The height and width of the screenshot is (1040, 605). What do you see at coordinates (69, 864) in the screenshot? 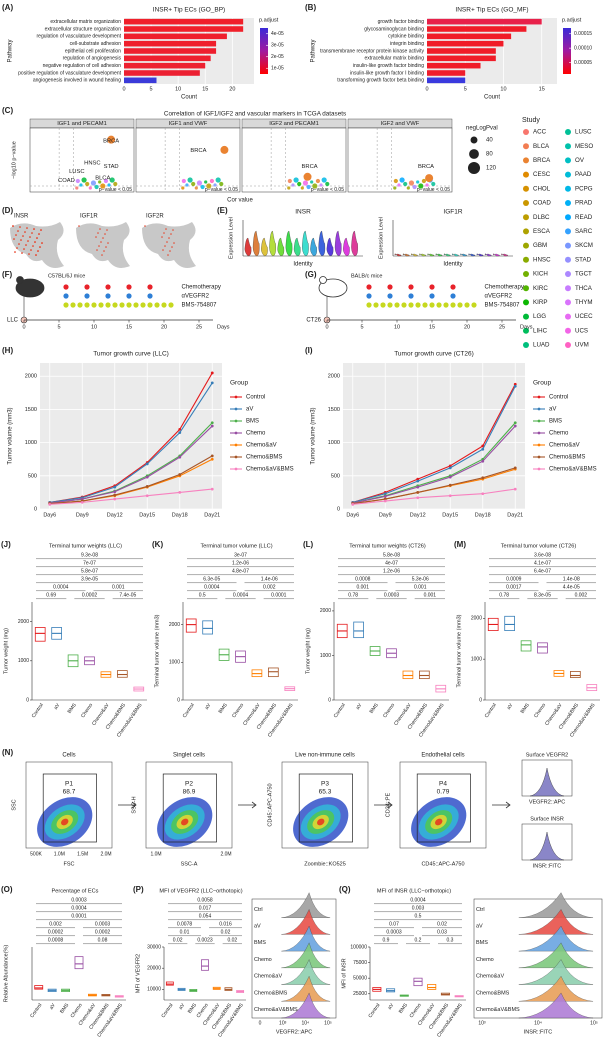
I see `x-axis-label: FSC` at bounding box center [69, 864].